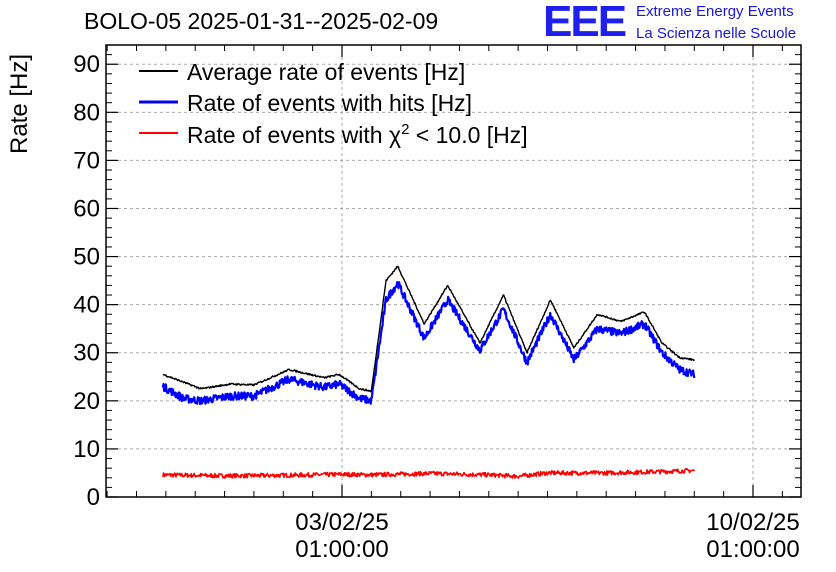 The width and height of the screenshot is (836, 572). Describe the element at coordinates (86, 449) in the screenshot. I see `y-tick-label: 10` at that location.